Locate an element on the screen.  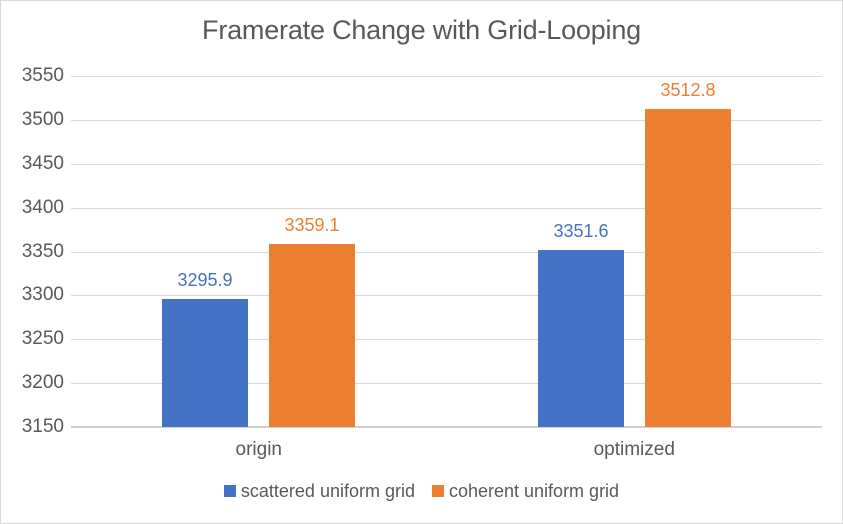
bar-value-label: 3295.9 is located at coordinates (205, 280).